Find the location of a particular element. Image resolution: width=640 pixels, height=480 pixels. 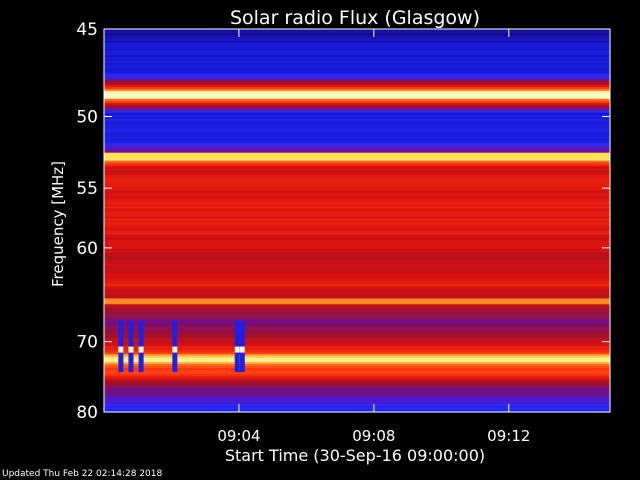

y-tick-label: 60 is located at coordinates (87, 249).